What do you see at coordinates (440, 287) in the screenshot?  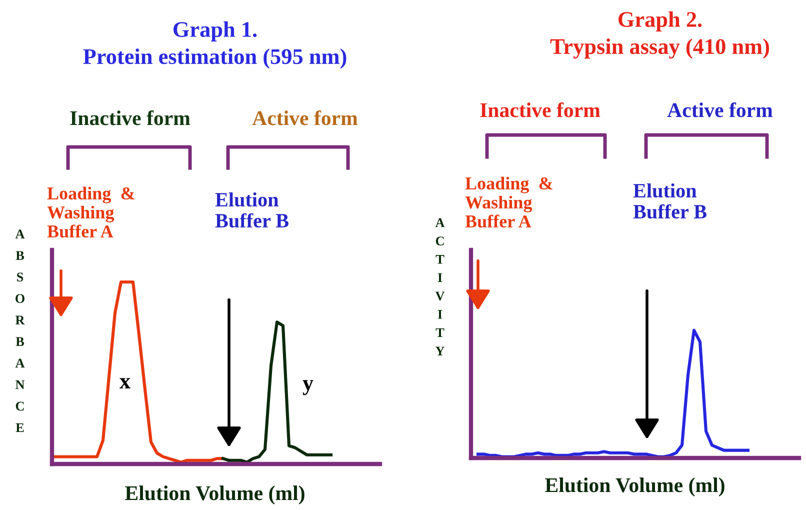 I see `y-axis-title: ACTIVITY` at bounding box center [440, 287].